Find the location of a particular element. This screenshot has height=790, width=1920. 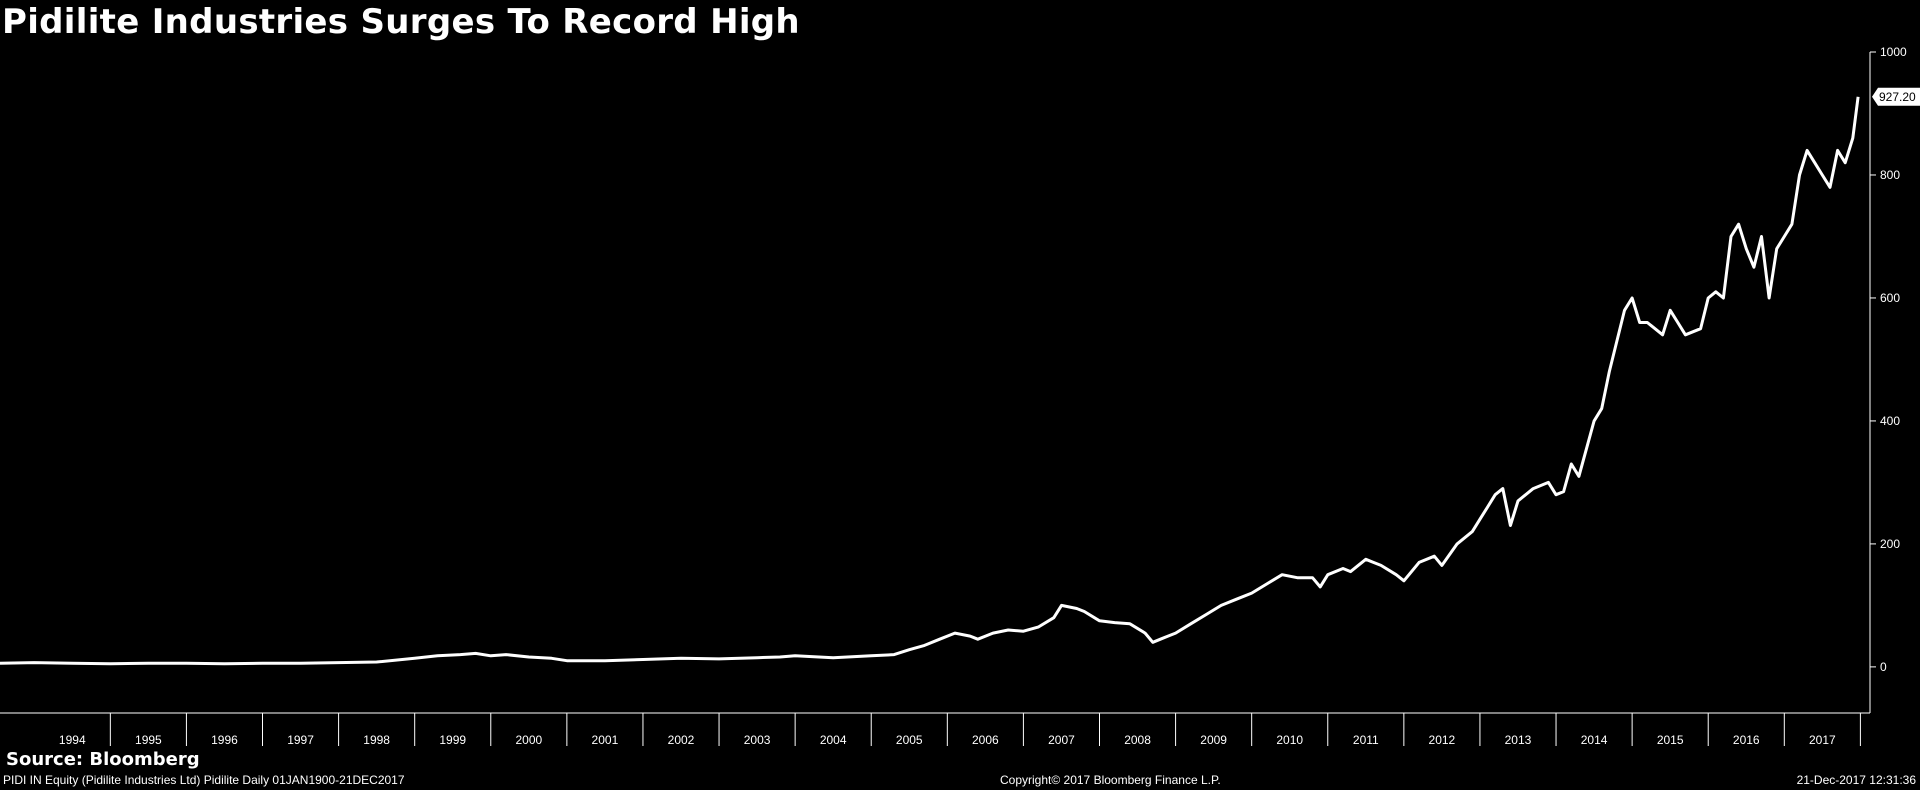

x-tick-label: 2002 is located at coordinates (681, 740).